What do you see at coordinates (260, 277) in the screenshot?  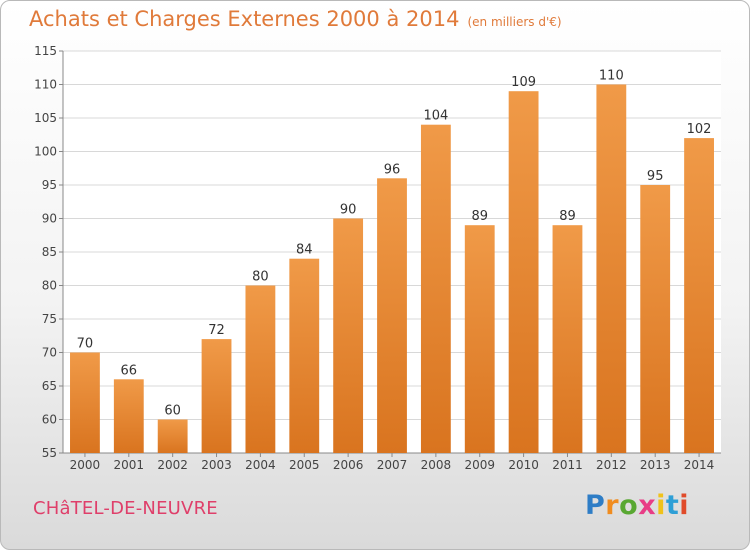 I see `data-label: 80` at bounding box center [260, 277].